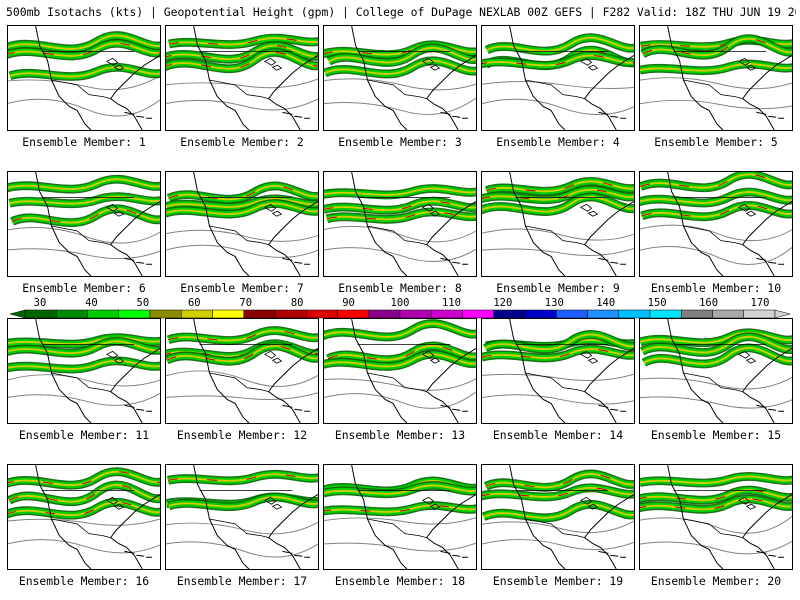 The width and height of the screenshot is (800, 600). What do you see at coordinates (400, 288) in the screenshot?
I see `ensemble-member-label: Ensemble Member: 8` at bounding box center [400, 288].